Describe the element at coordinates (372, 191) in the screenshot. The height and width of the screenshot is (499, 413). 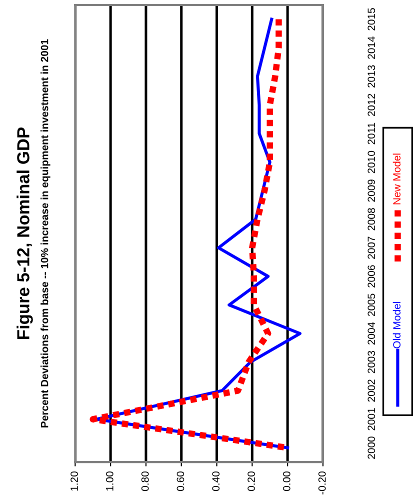
I see `y-tick-label: 2009` at that location.